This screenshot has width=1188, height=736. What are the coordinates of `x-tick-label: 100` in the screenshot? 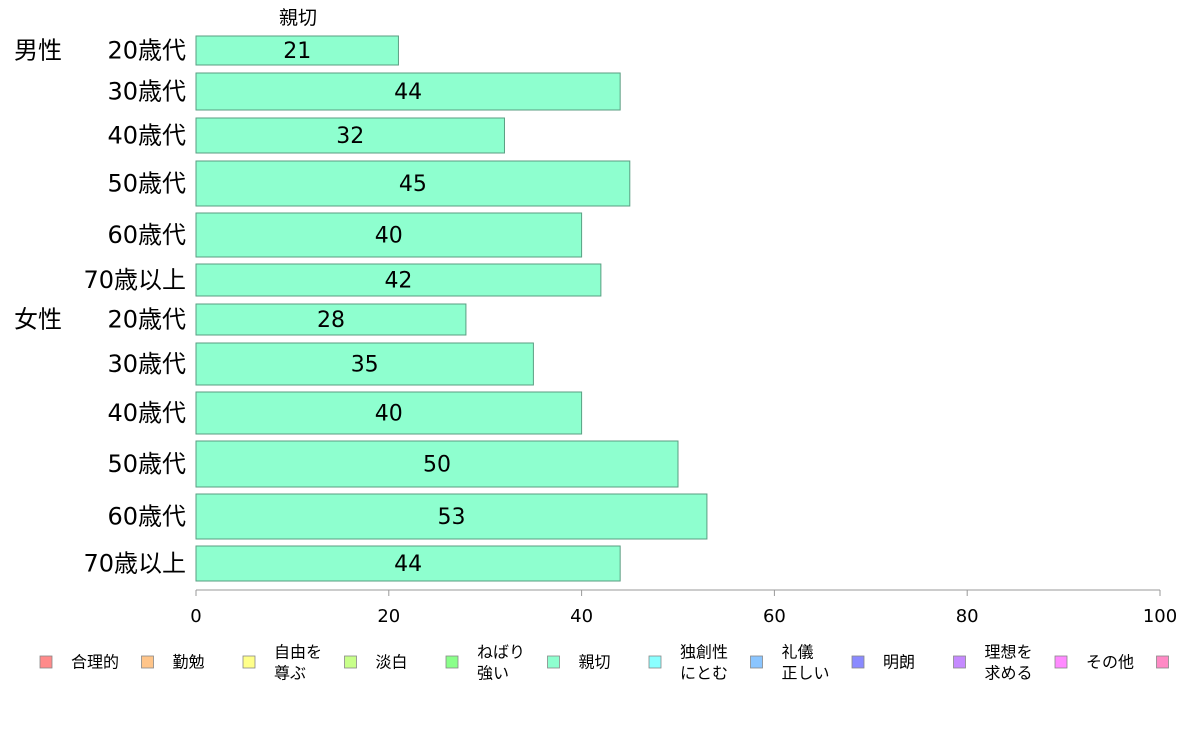 It's located at (1160, 616).